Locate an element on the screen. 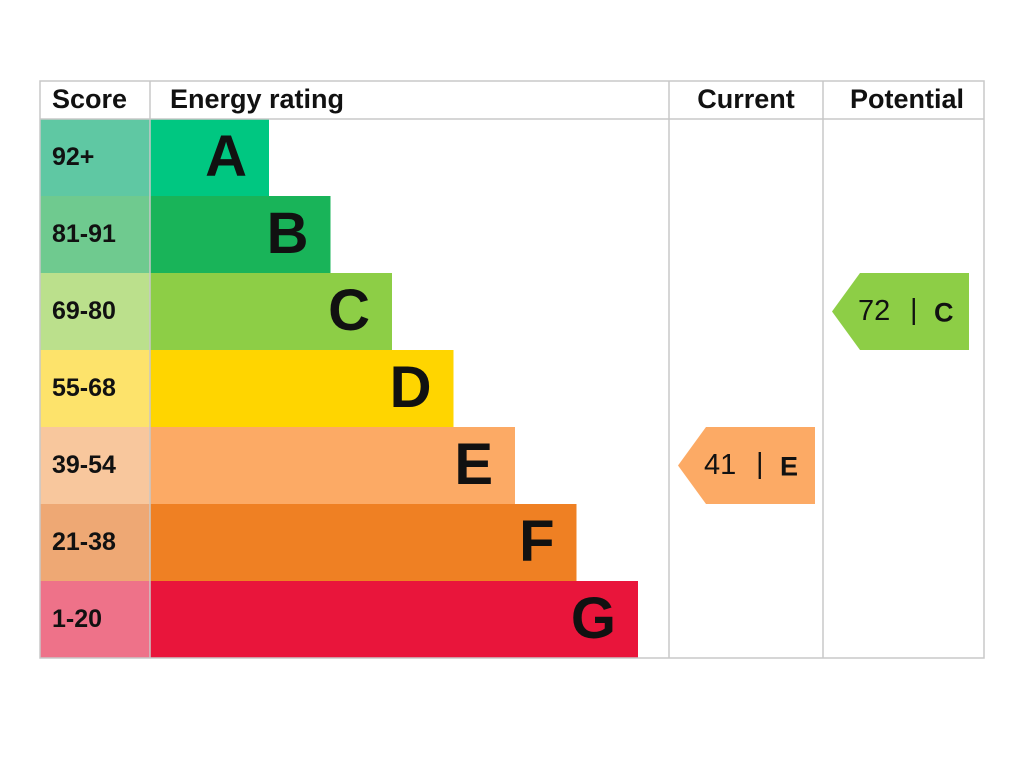  score-label: 1-20 is located at coordinates (77, 619).